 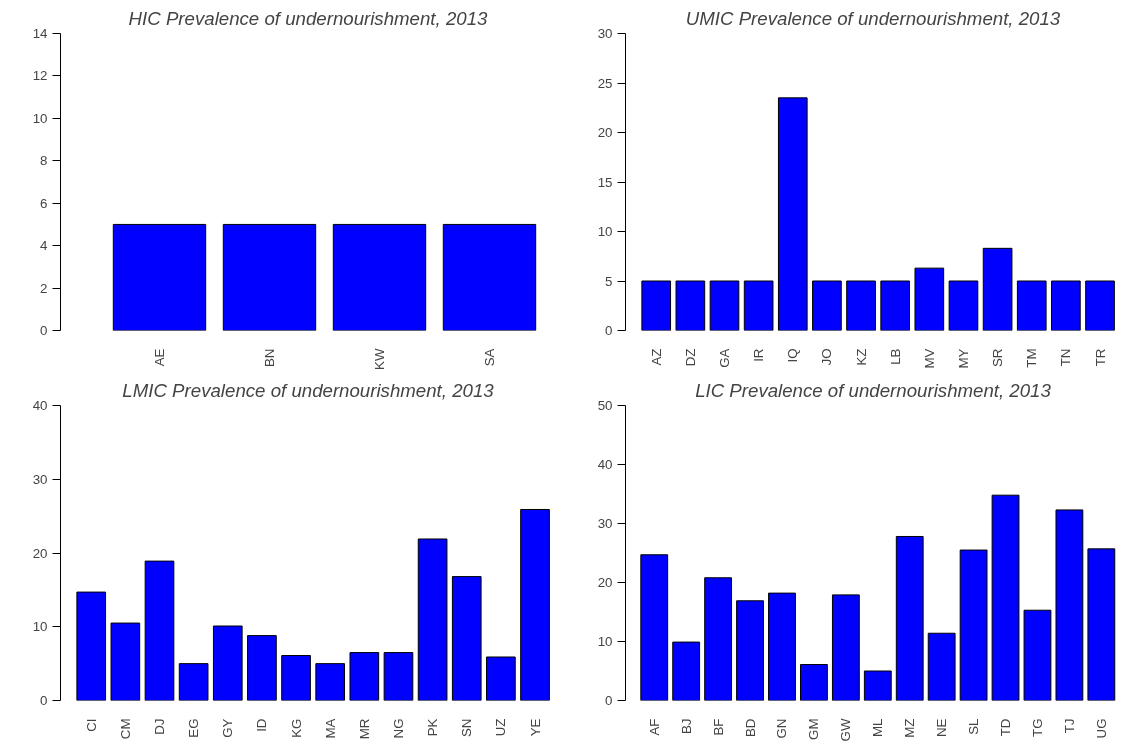 What do you see at coordinates (308, 18) in the screenshot?
I see `chart-title: HIC Prevalence of undernourishment, 2013` at bounding box center [308, 18].